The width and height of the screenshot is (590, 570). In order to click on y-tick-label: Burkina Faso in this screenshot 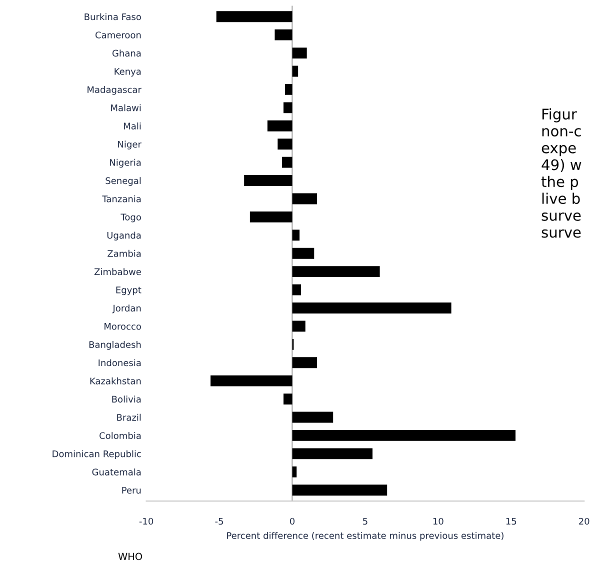, I will do `click(112, 16)`.